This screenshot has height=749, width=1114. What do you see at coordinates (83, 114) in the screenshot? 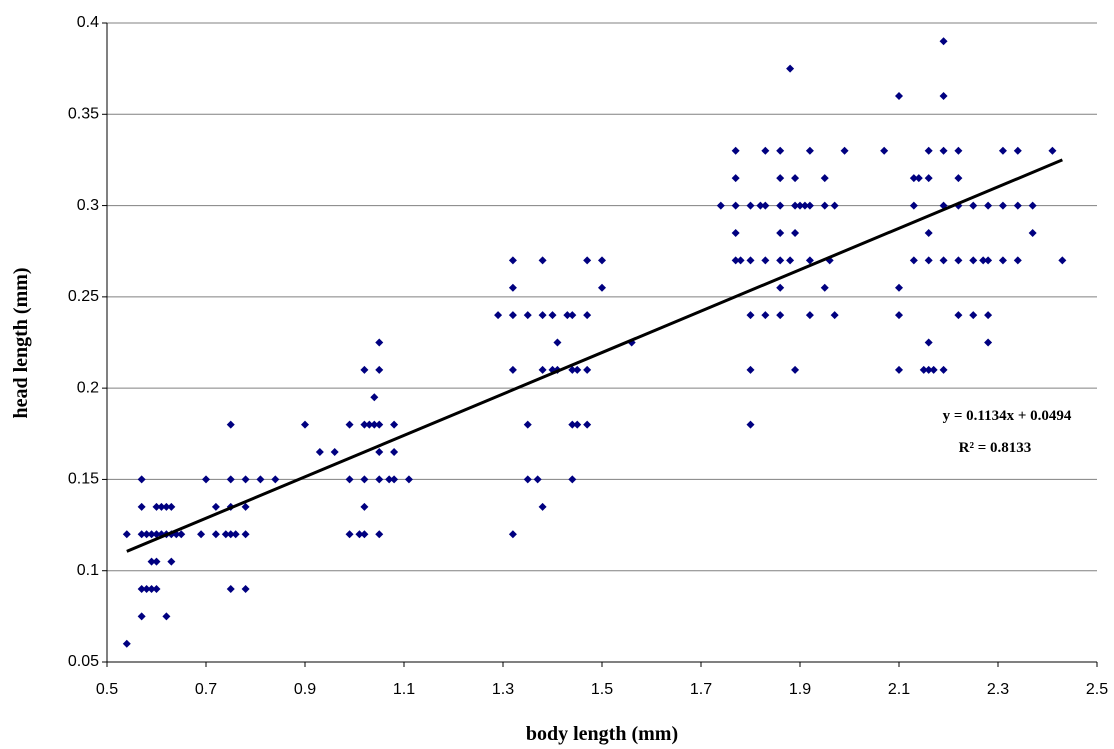
I see `y-tick-label: 0.35` at bounding box center [83, 114].